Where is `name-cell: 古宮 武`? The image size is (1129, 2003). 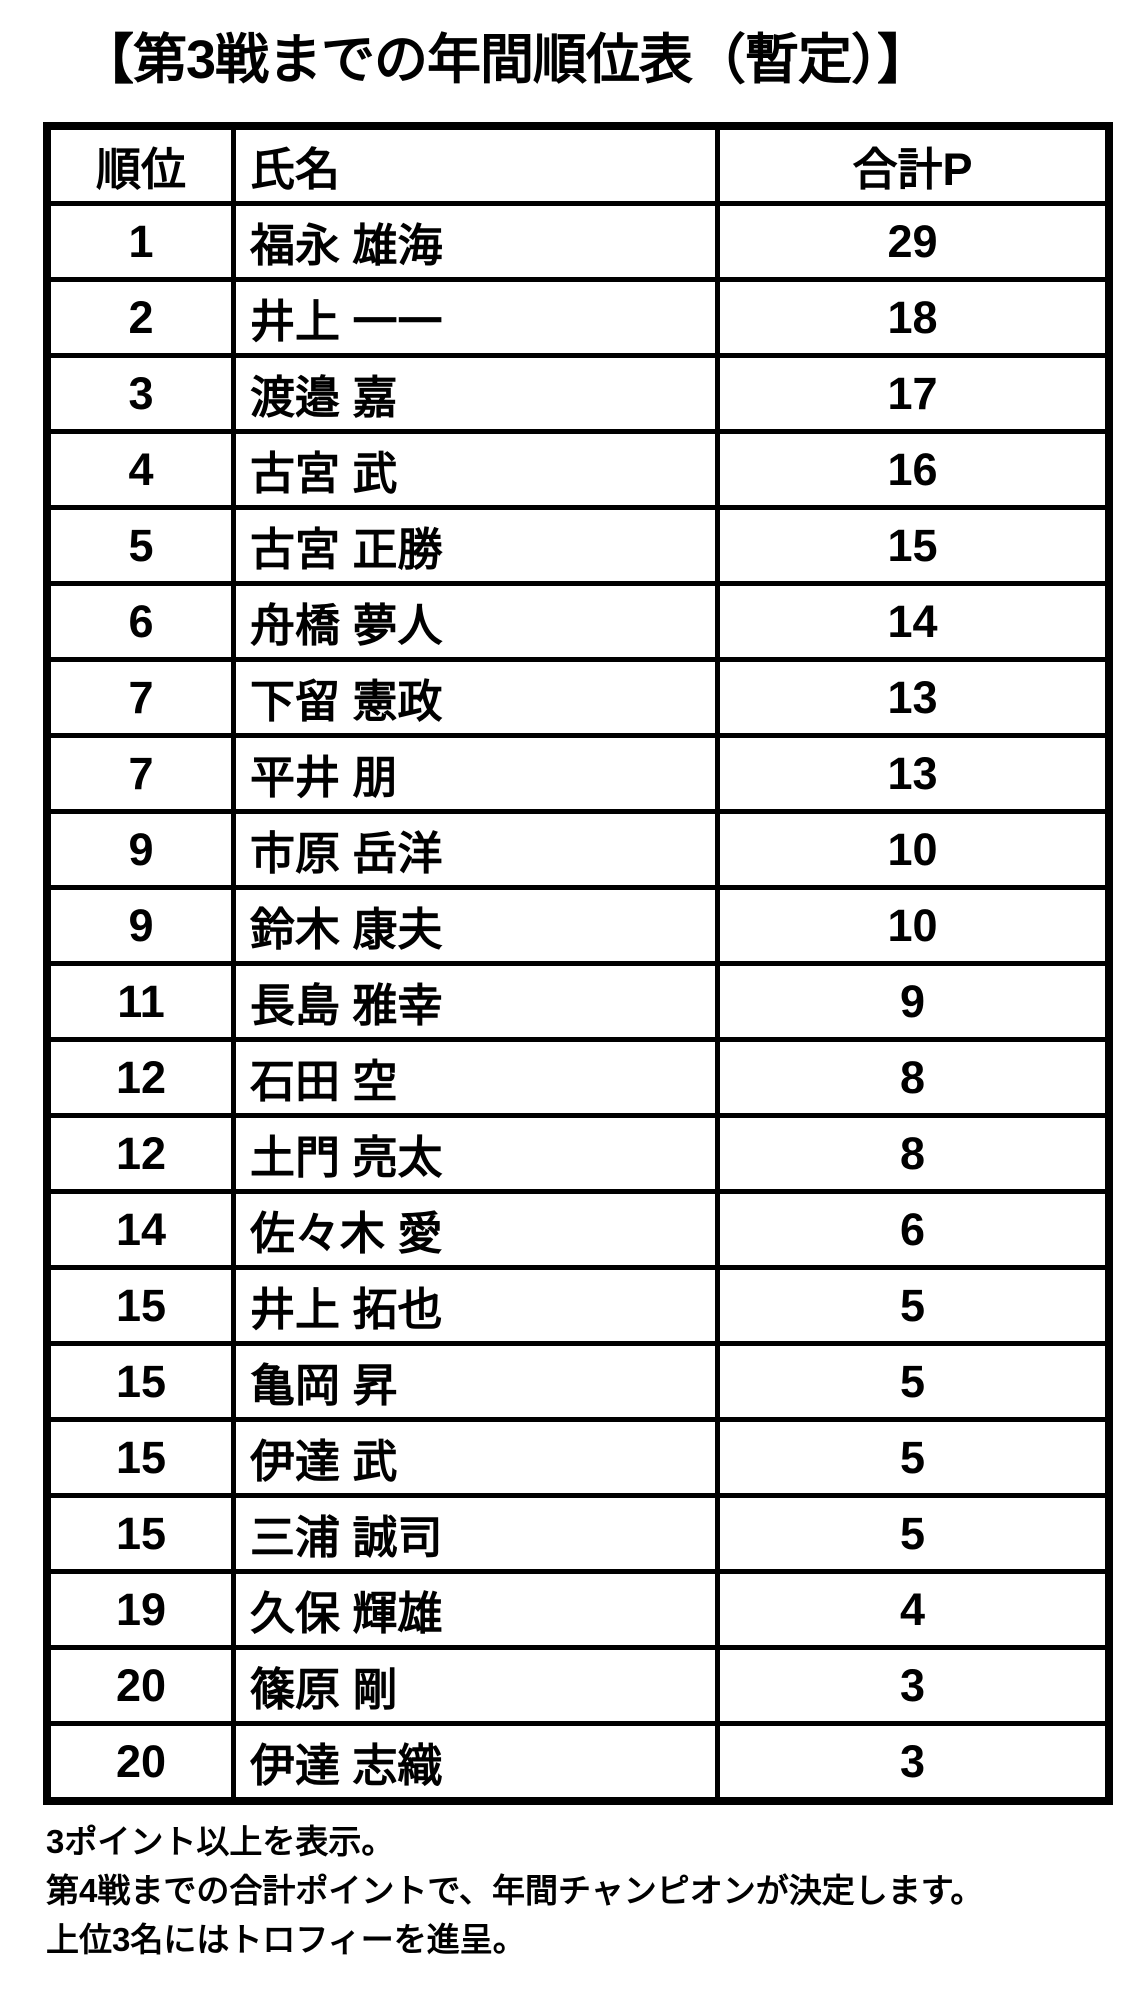
name-cell: 古宮 武 is located at coordinates (475, 469).